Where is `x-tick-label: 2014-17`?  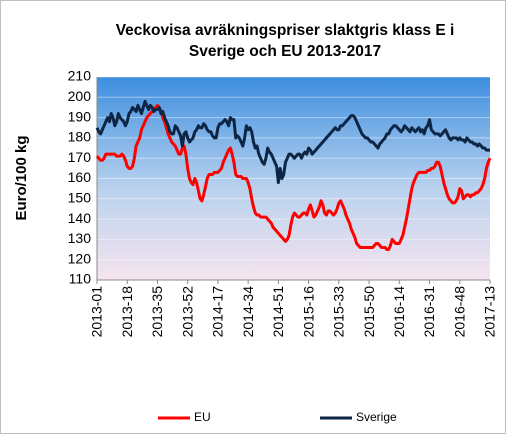
x-tick-label: 2014-17 is located at coordinates (218, 312).